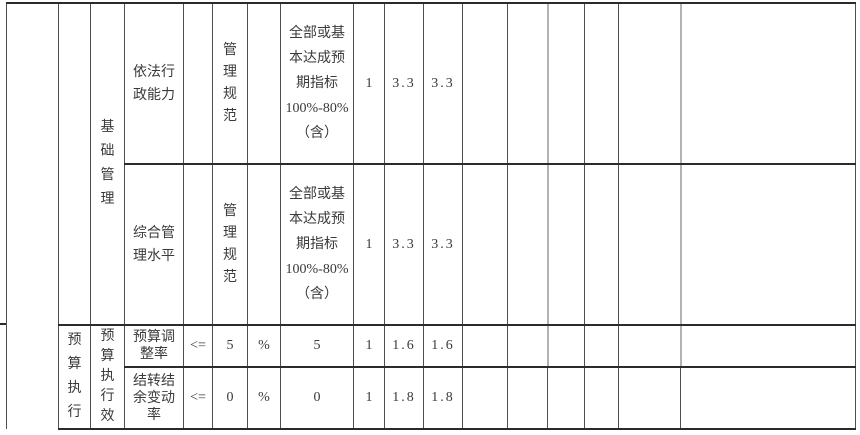 The width and height of the screenshot is (860, 435). What do you see at coordinates (74, 164) in the screenshot?
I see `empty-section-cell` at bounding box center [74, 164].